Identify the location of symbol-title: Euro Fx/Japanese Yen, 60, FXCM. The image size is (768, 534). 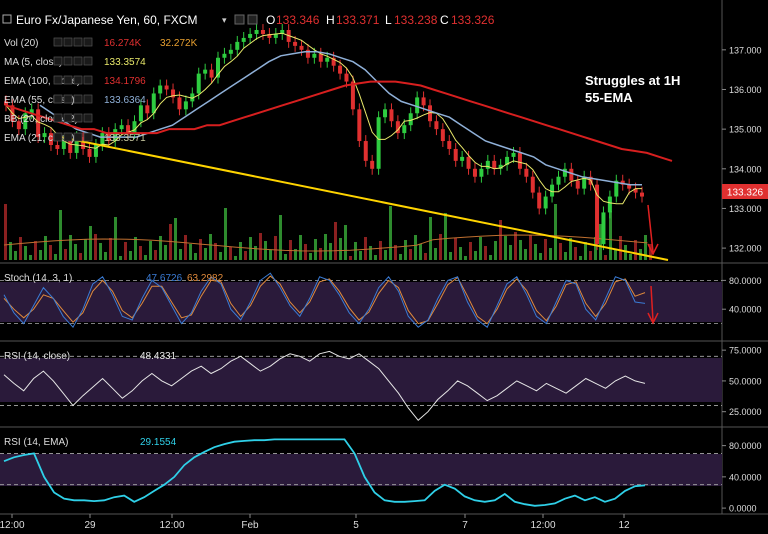
(106, 20).